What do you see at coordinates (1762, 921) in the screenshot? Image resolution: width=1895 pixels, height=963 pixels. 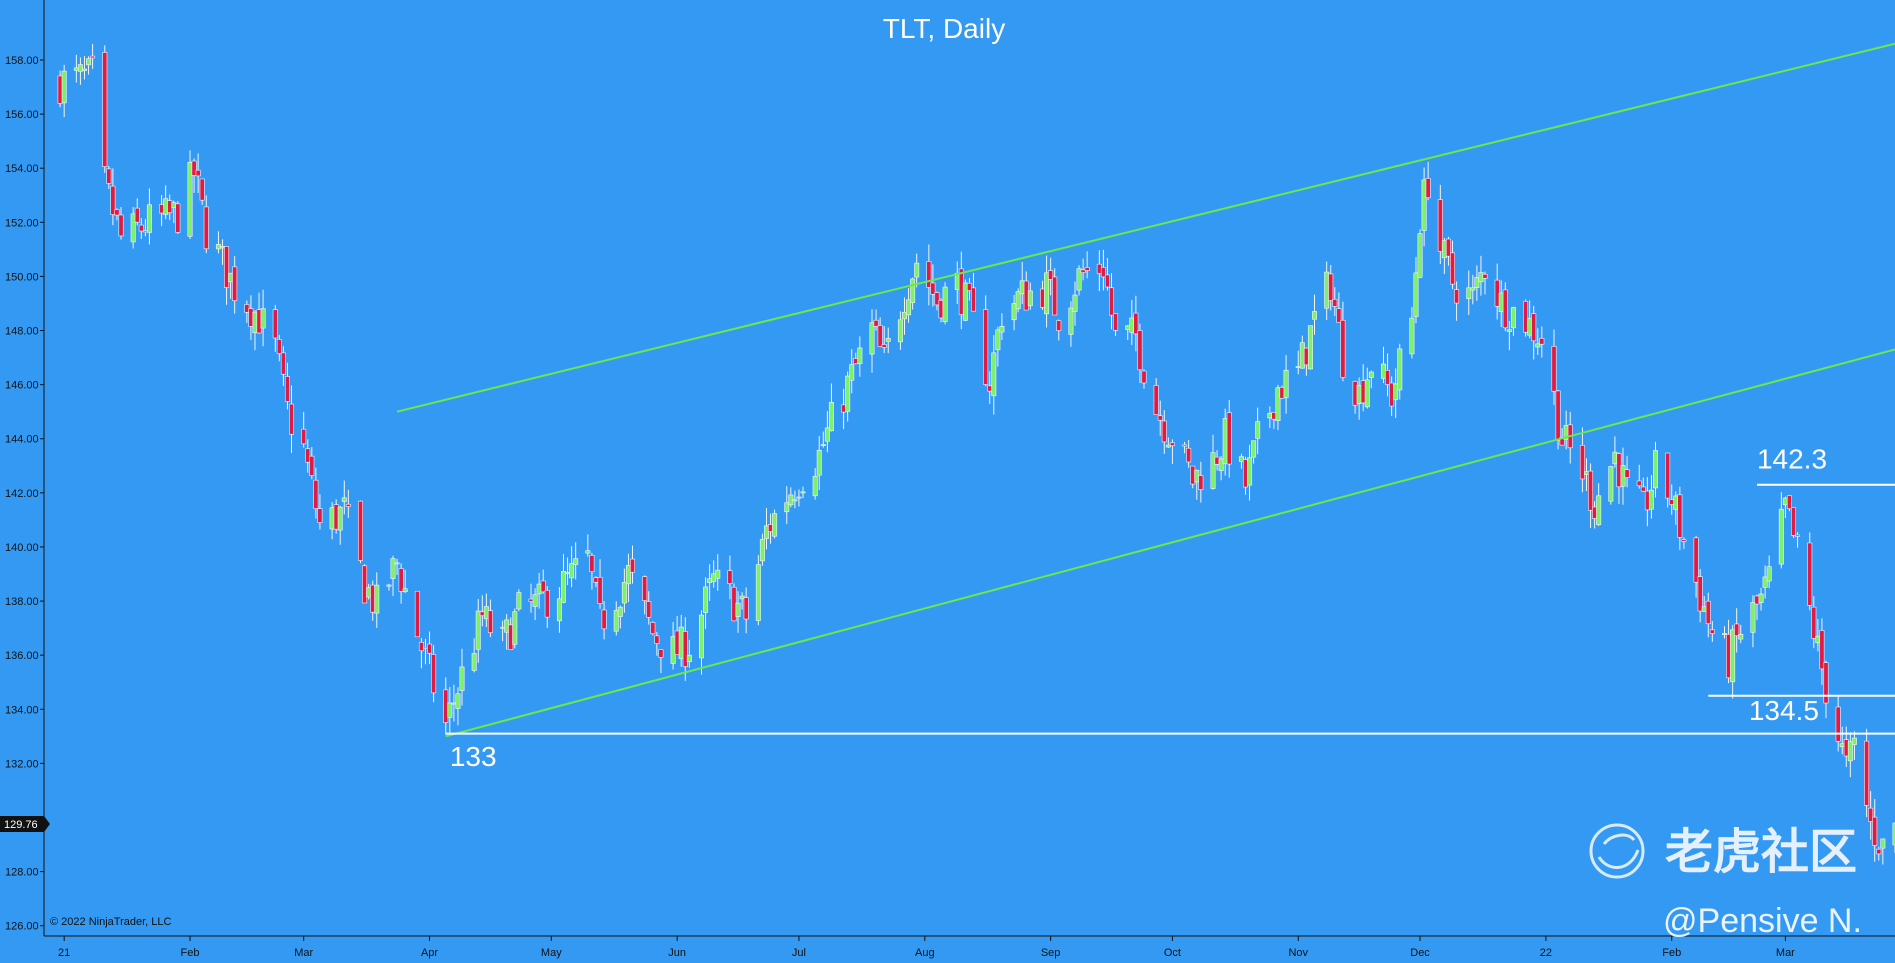 I see `watermark-user-text: @Pensive N.` at bounding box center [1762, 921].